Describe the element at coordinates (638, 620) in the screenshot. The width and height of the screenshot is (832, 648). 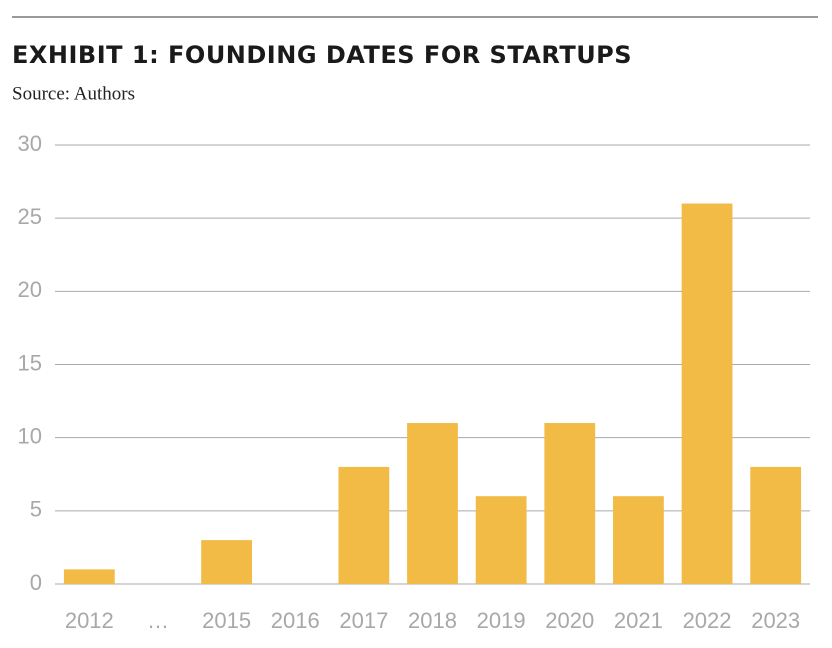
I see `x-tick-label: 2021` at that location.